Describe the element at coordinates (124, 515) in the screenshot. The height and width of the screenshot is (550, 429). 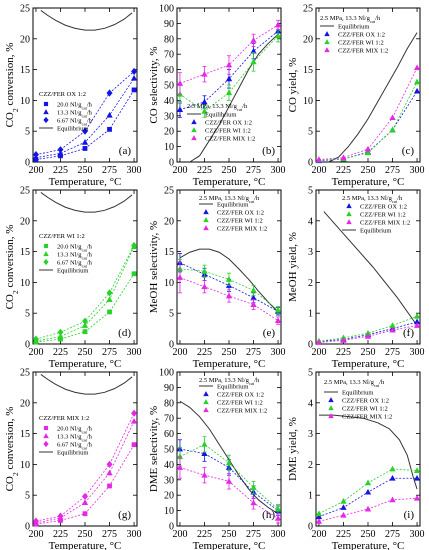
I see `panel-label: (g)` at that location.